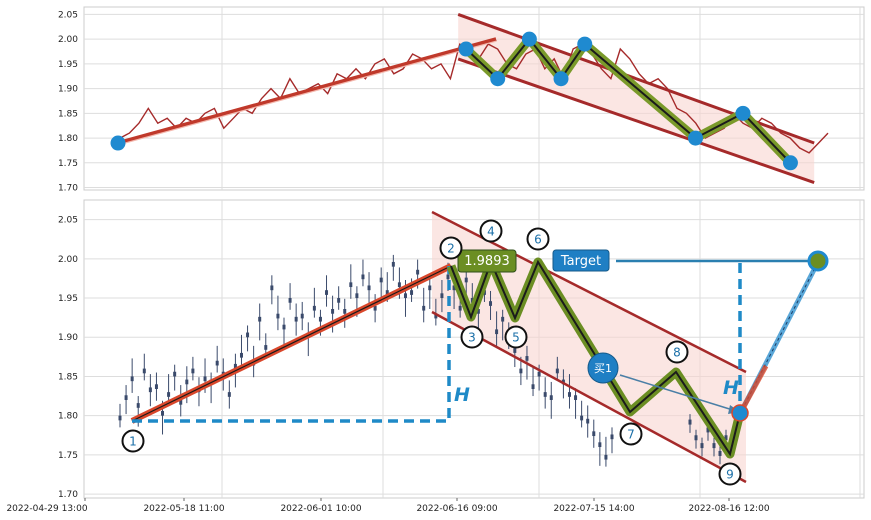 Image resolution: width=871 pixels, height=520 pixels. I want to click on top-ytick-label: 1.75, so click(68, 164).